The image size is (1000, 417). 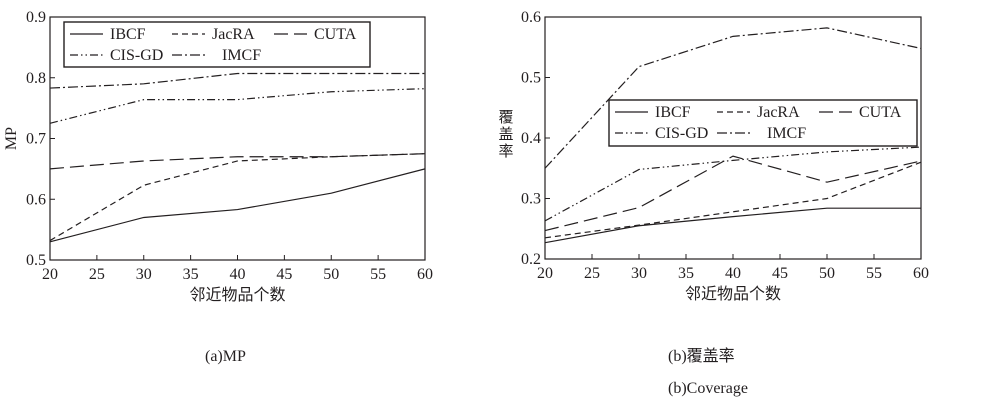 I want to click on y-tick-label: 0.8, so click(x=36, y=78).